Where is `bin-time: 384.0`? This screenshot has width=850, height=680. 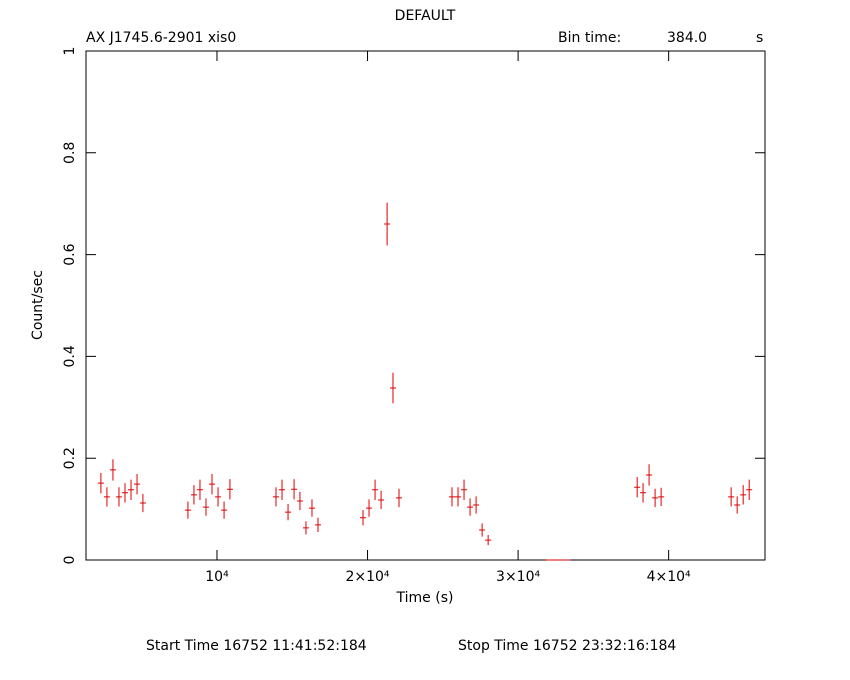
bin-time: 384.0 is located at coordinates (687, 38).